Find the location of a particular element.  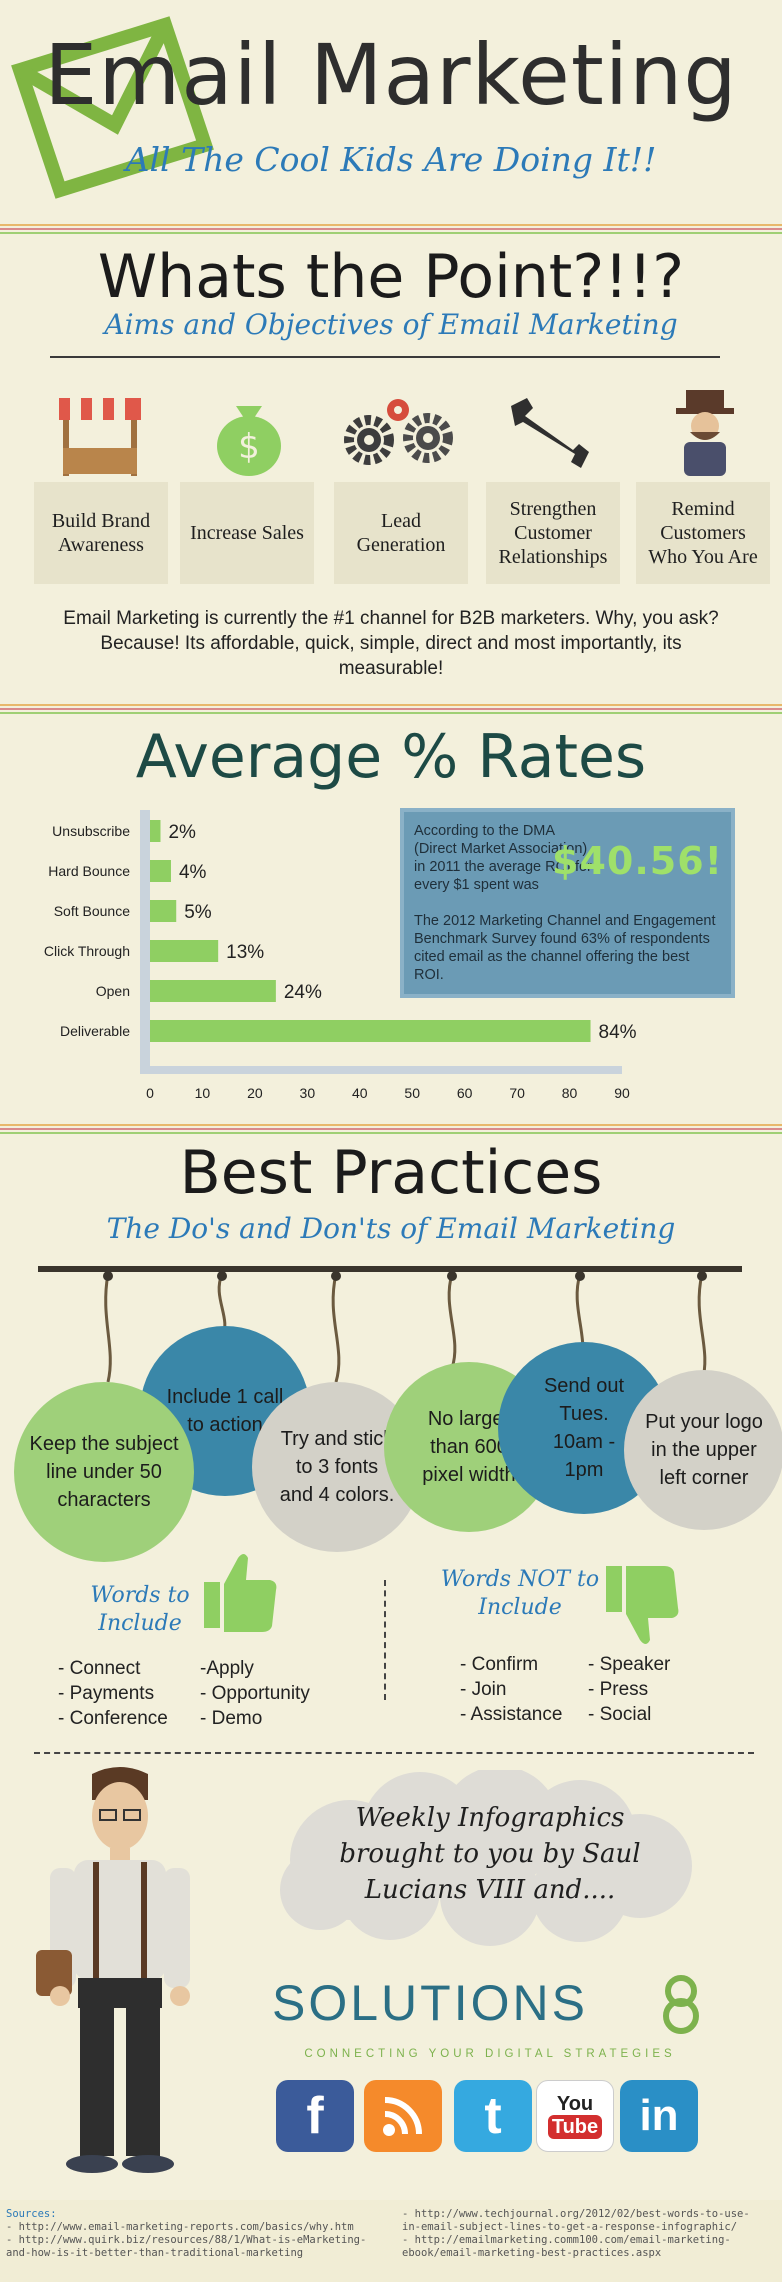

tip-text: Put your logo in the upper left corner is located at coordinates (704, 1450).